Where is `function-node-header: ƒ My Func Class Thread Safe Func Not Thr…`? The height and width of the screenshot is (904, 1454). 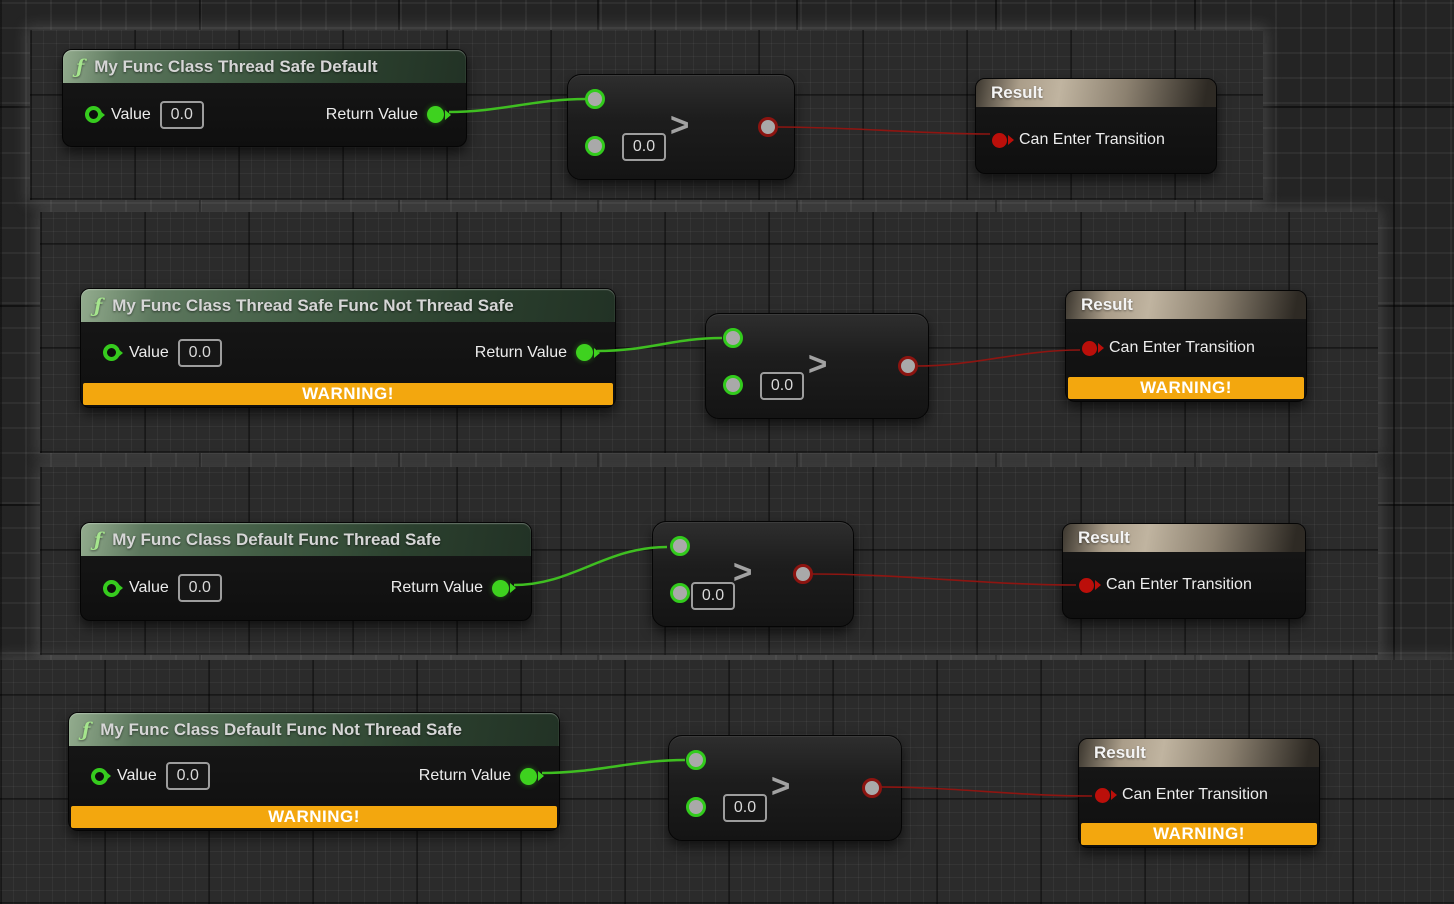 function-node-header: ƒ My Func Class Thread Safe Func Not Thr… is located at coordinates (348, 305).